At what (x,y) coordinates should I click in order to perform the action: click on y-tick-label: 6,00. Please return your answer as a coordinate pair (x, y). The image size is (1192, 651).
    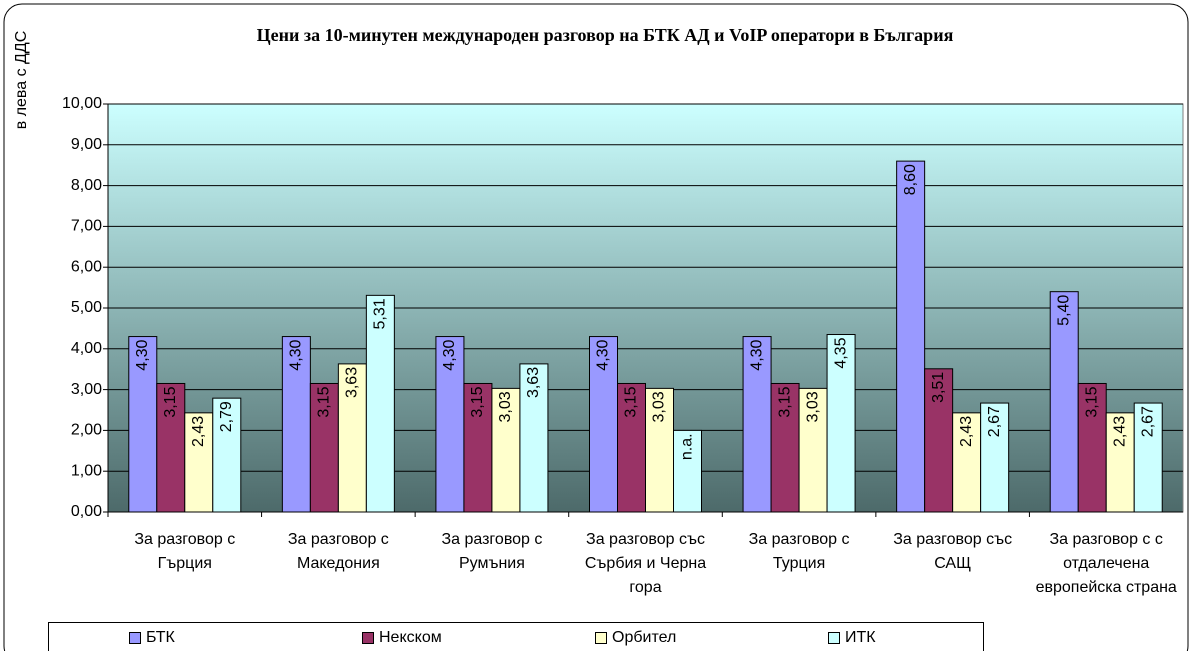
    Looking at the image, I should click on (86, 266).